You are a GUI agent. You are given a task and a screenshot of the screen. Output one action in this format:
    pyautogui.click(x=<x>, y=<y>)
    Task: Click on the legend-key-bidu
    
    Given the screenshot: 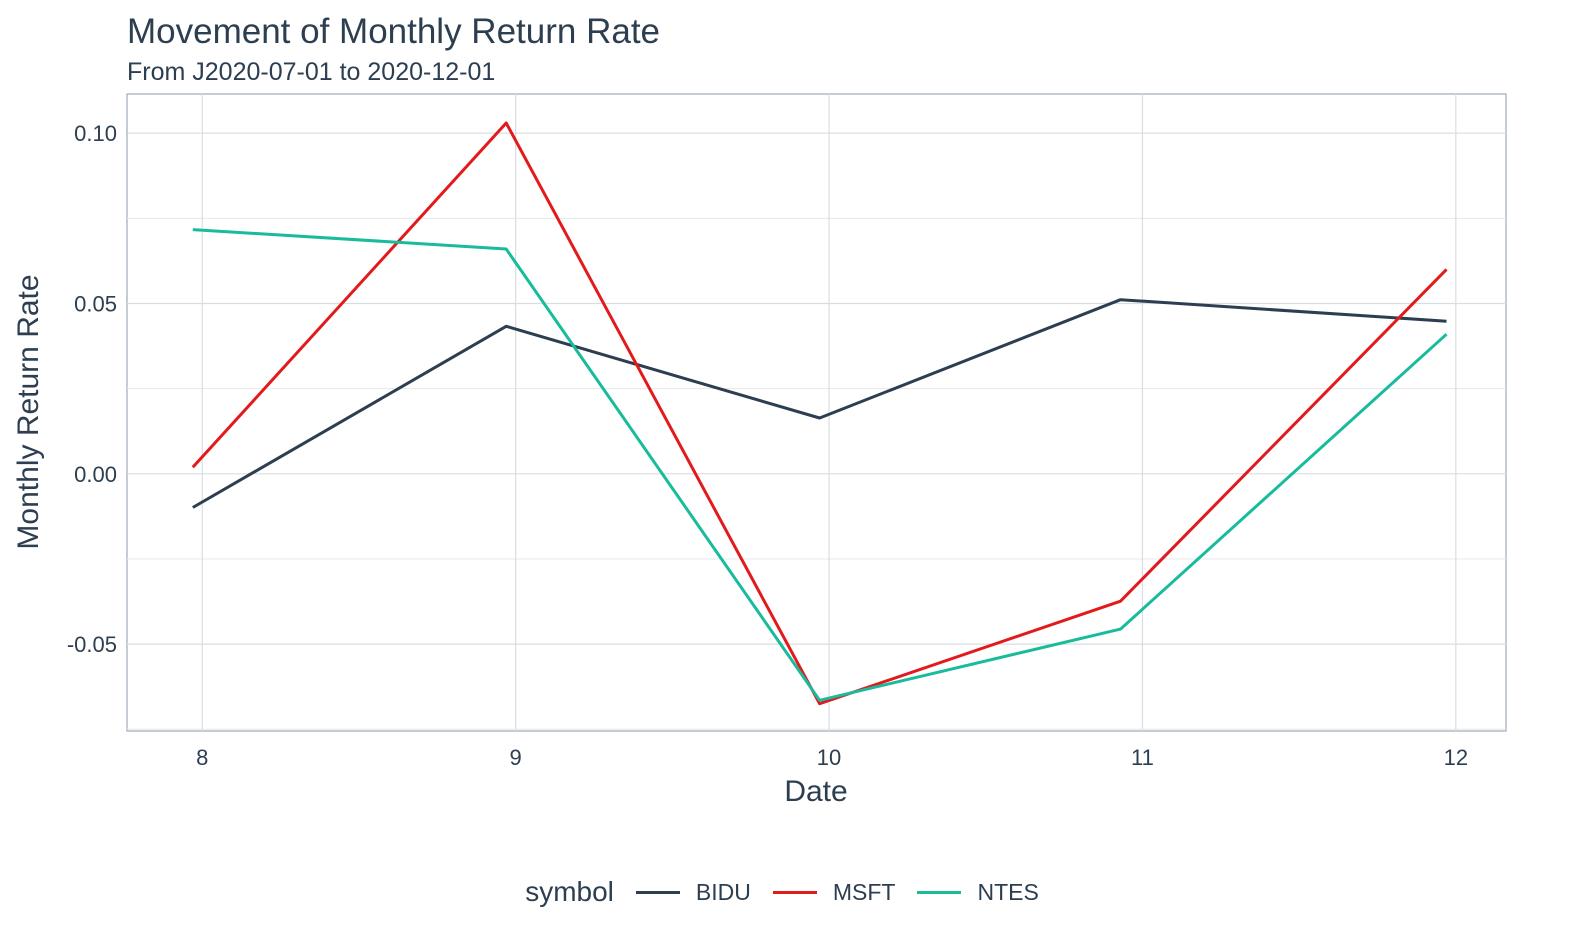 What is the action you would take?
    pyautogui.click(x=657, y=892)
    